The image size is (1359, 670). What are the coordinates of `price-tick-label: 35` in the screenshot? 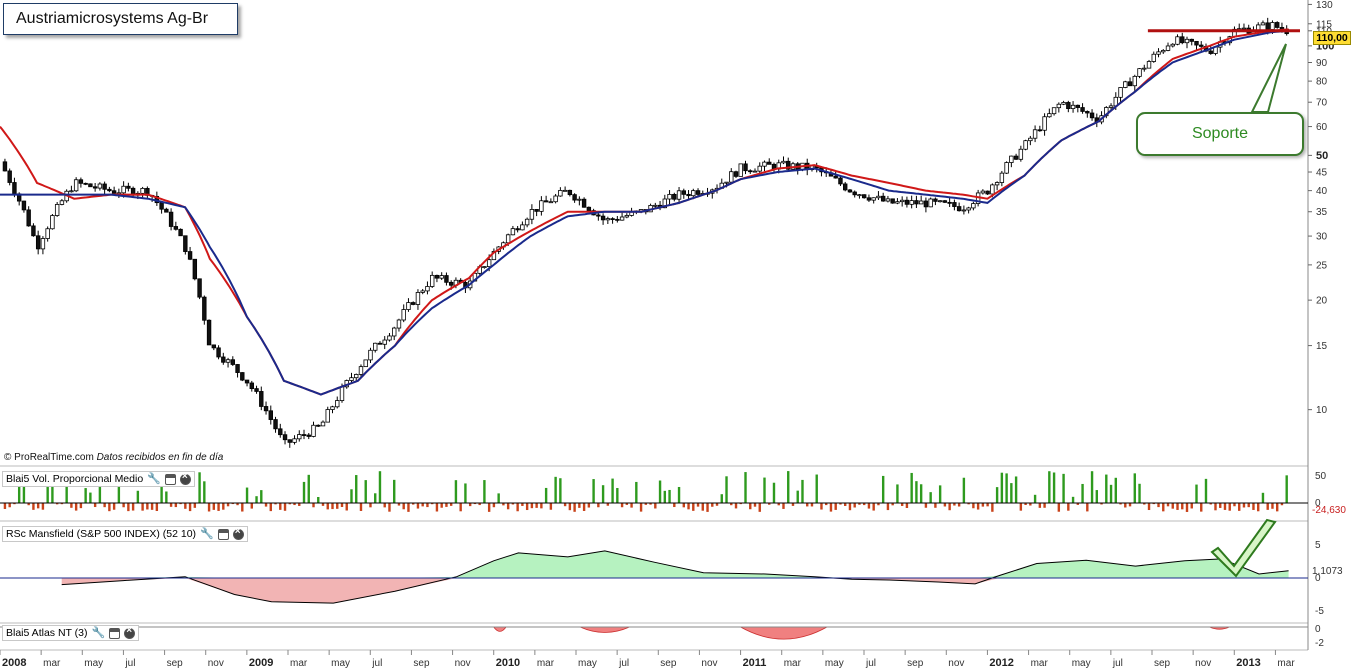 It's located at (1322, 212).